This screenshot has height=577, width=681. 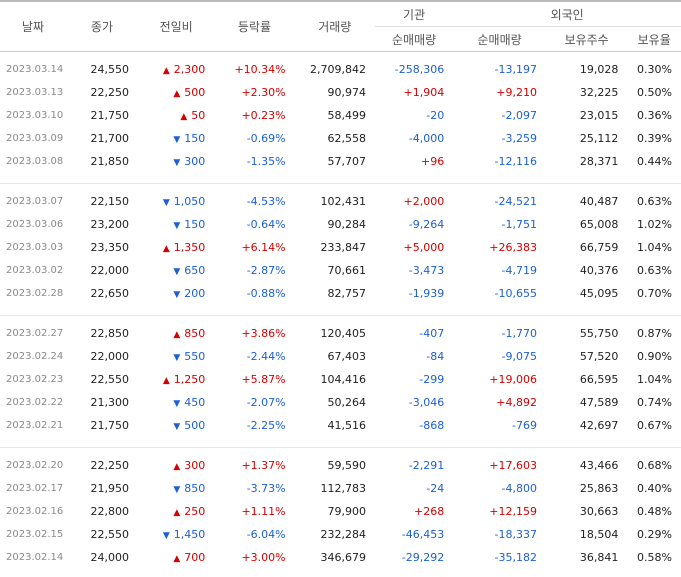 I want to click on row-foreign-net: -1,770, so click(x=499, y=330).